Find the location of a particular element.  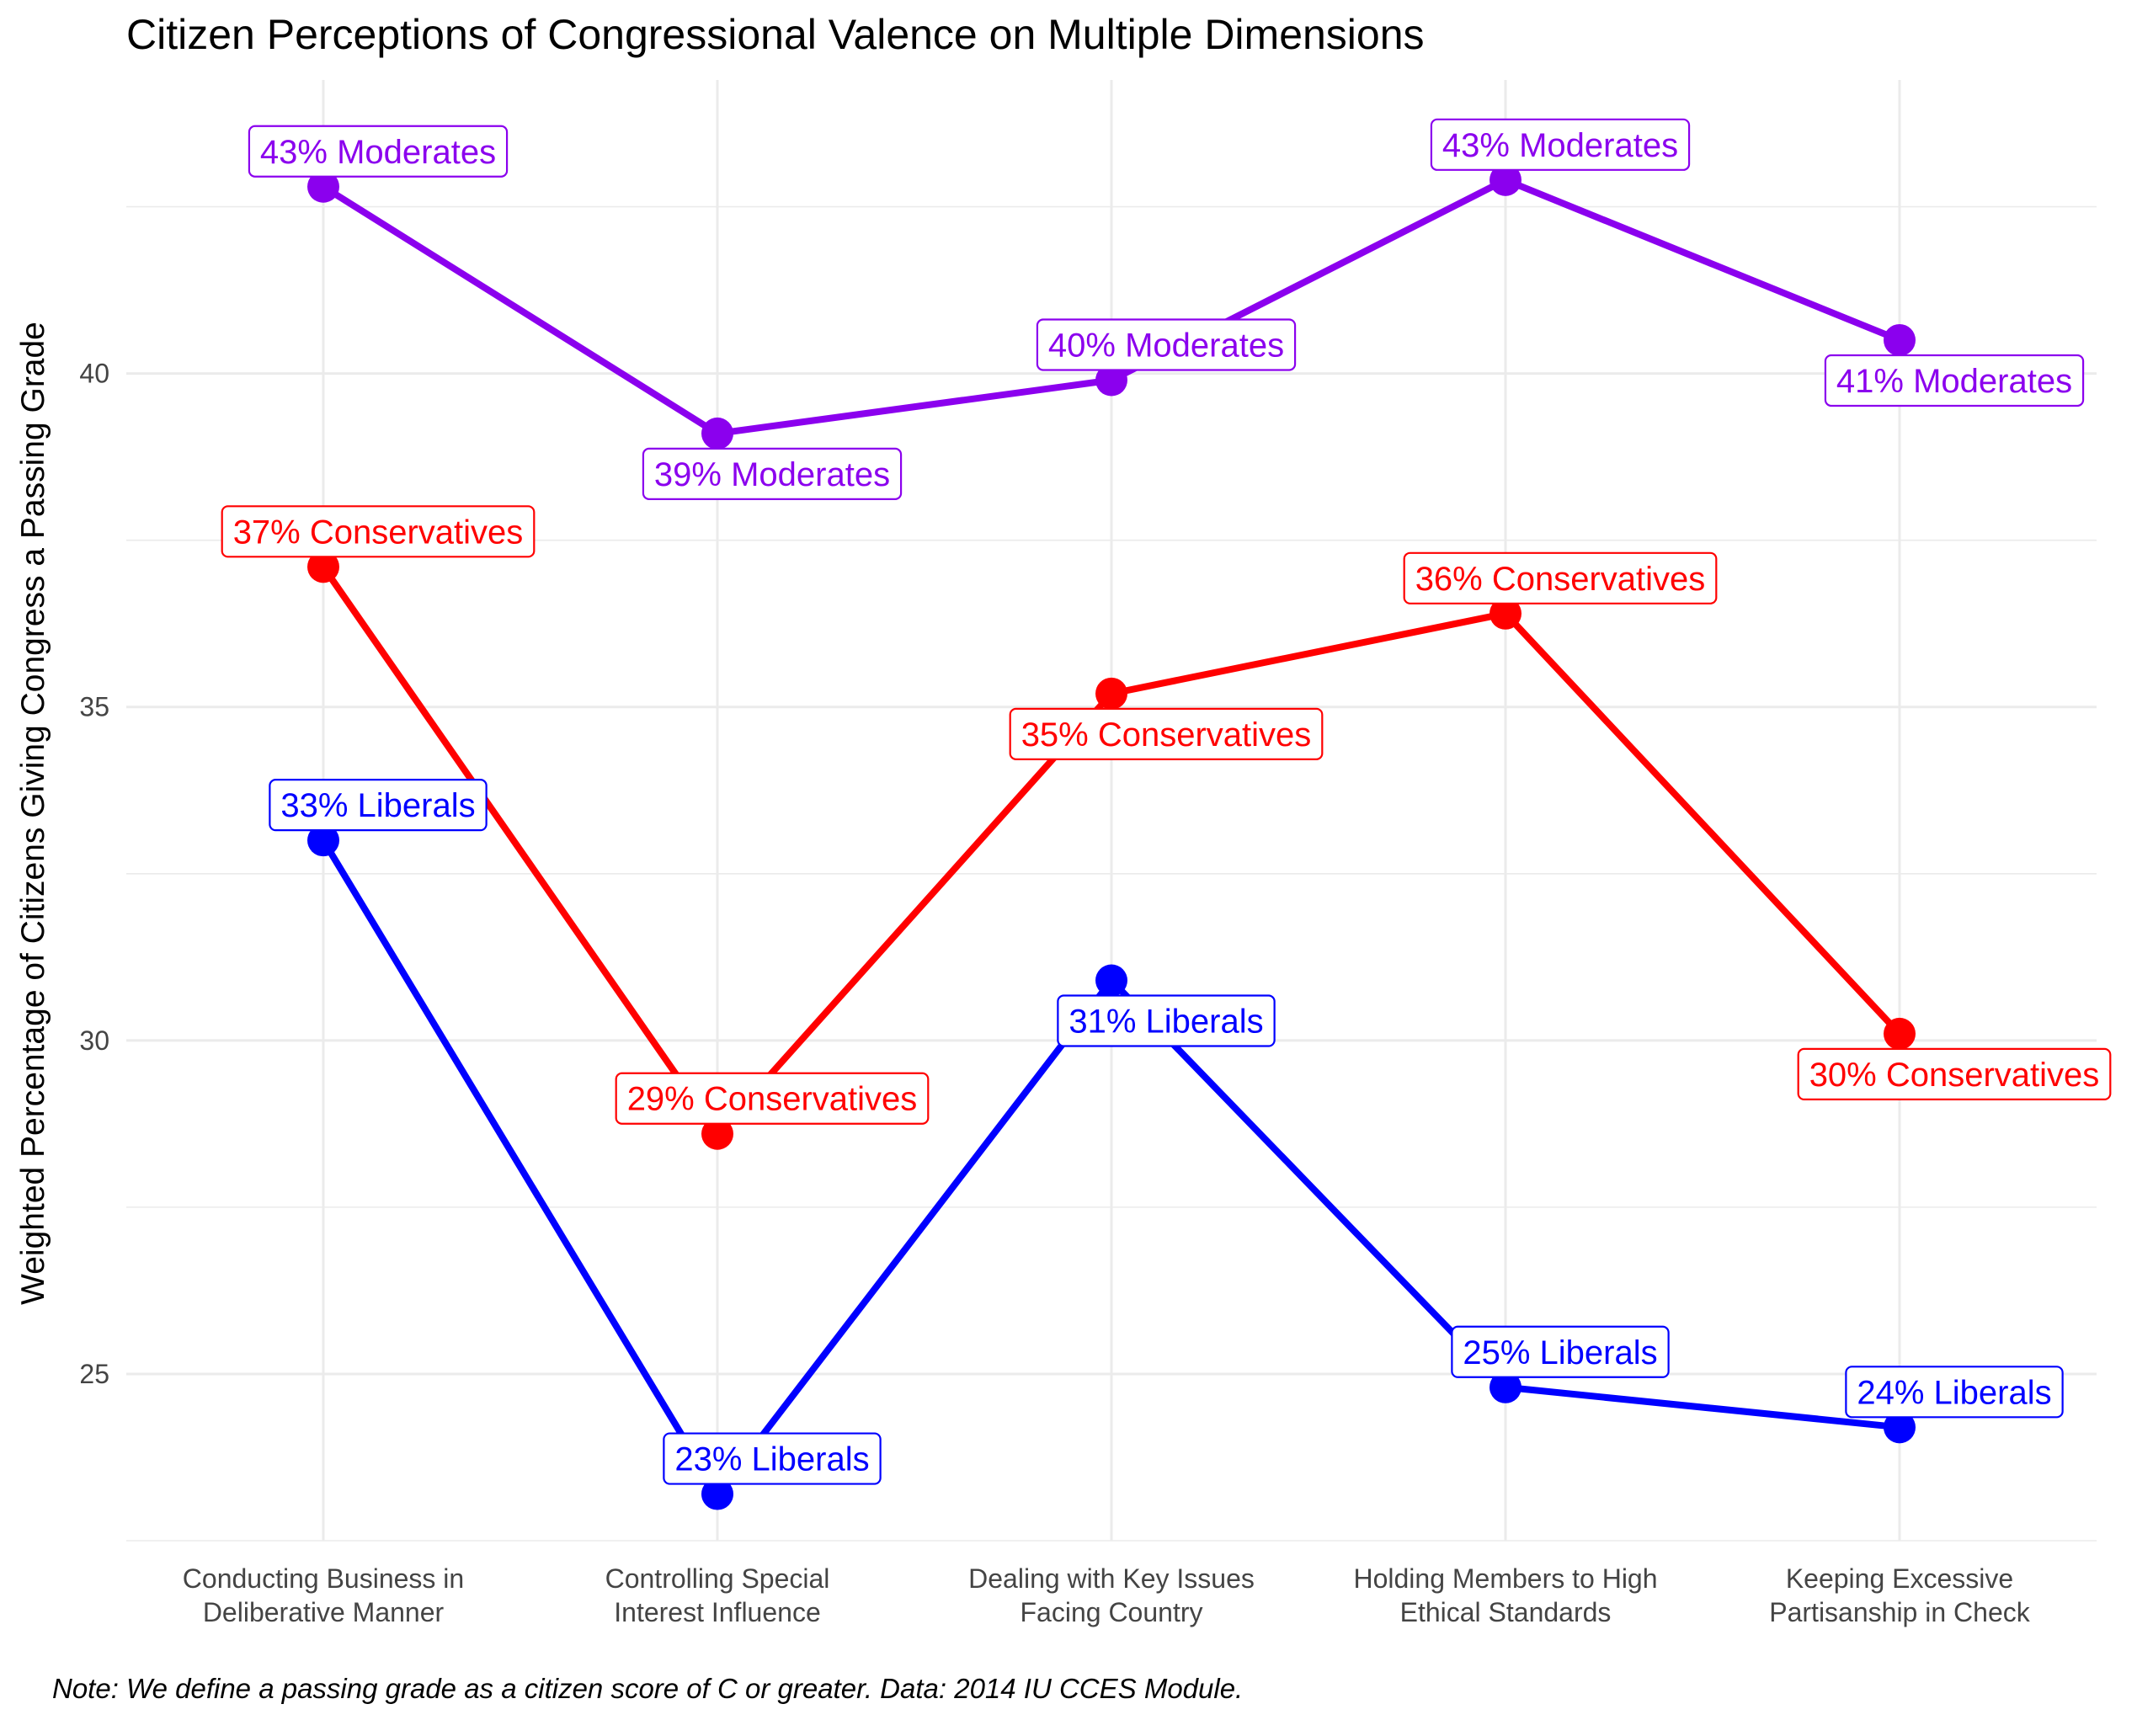

data-label: 31% Liberals is located at coordinates (1166, 1020).